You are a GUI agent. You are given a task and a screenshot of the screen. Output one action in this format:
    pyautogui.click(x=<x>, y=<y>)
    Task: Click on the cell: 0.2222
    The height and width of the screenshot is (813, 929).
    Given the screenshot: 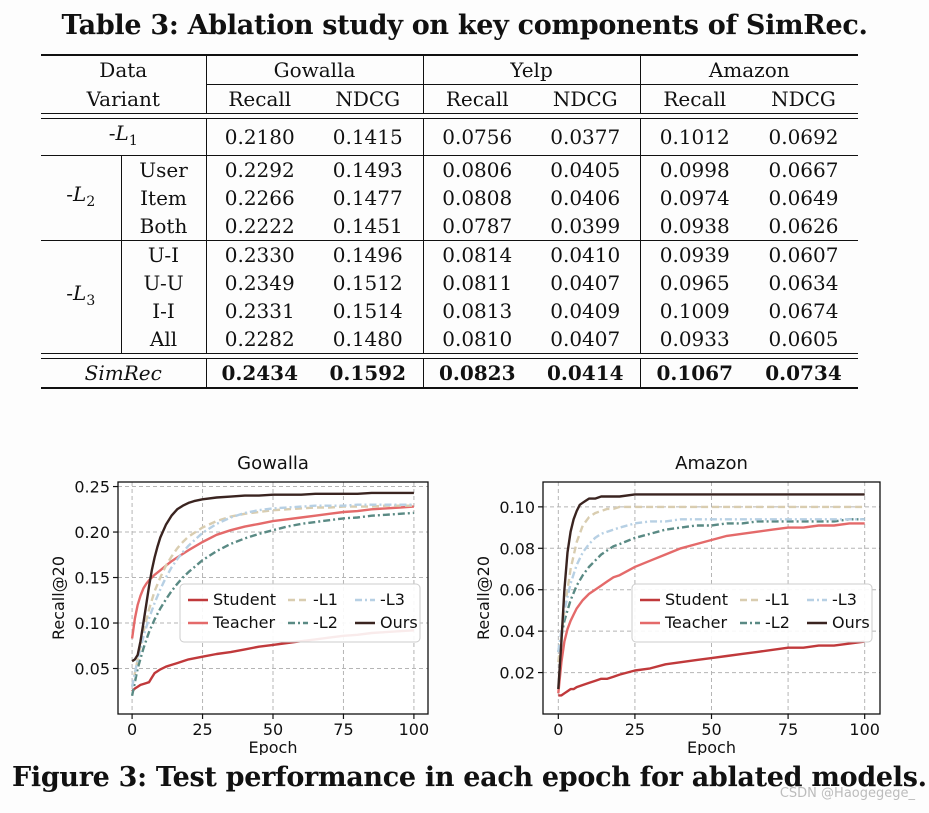 What is the action you would take?
    pyautogui.click(x=259, y=226)
    